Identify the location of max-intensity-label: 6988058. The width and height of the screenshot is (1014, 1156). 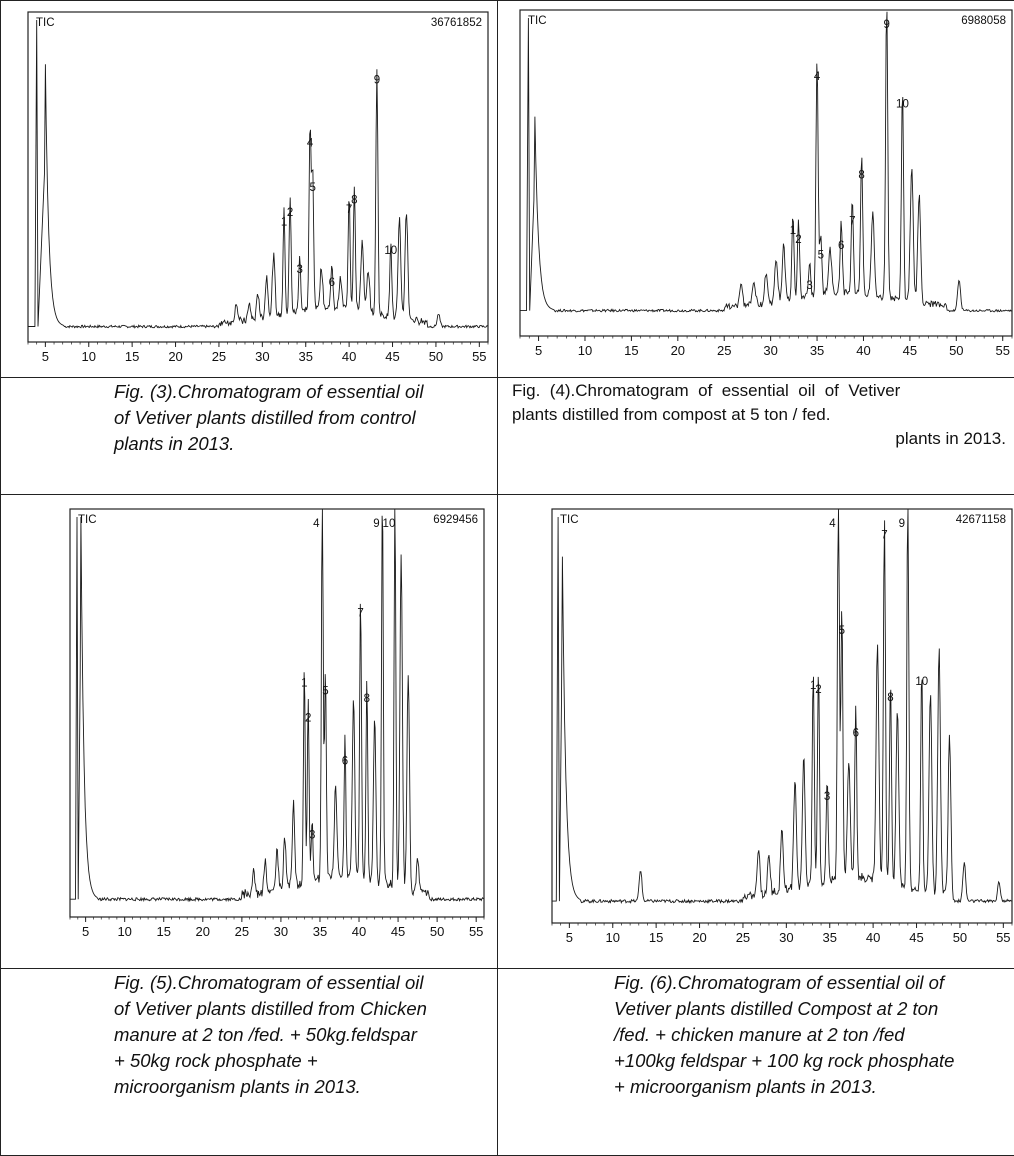
(983, 21).